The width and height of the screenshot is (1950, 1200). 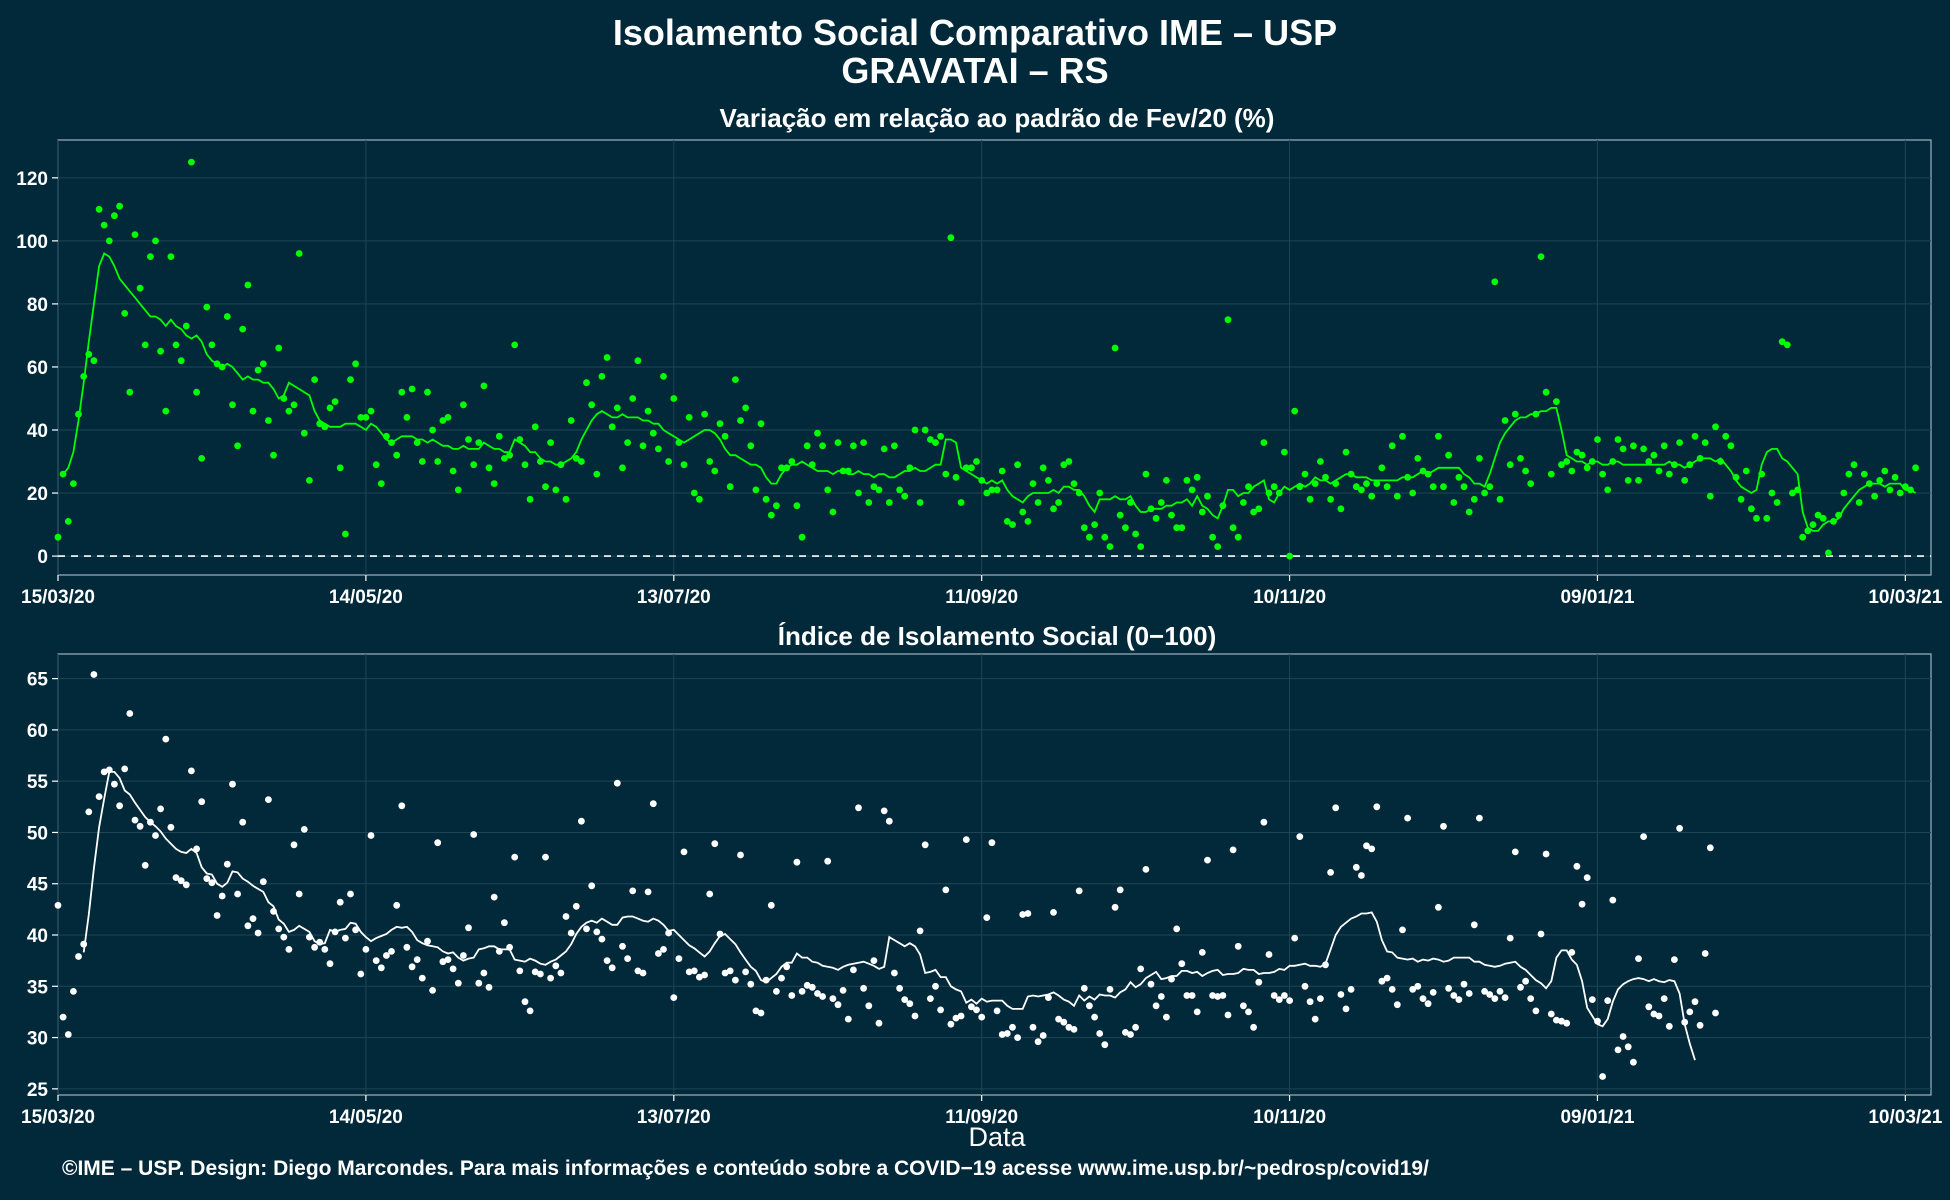 I want to click on y-tick-label-0: 0, so click(x=42, y=557).